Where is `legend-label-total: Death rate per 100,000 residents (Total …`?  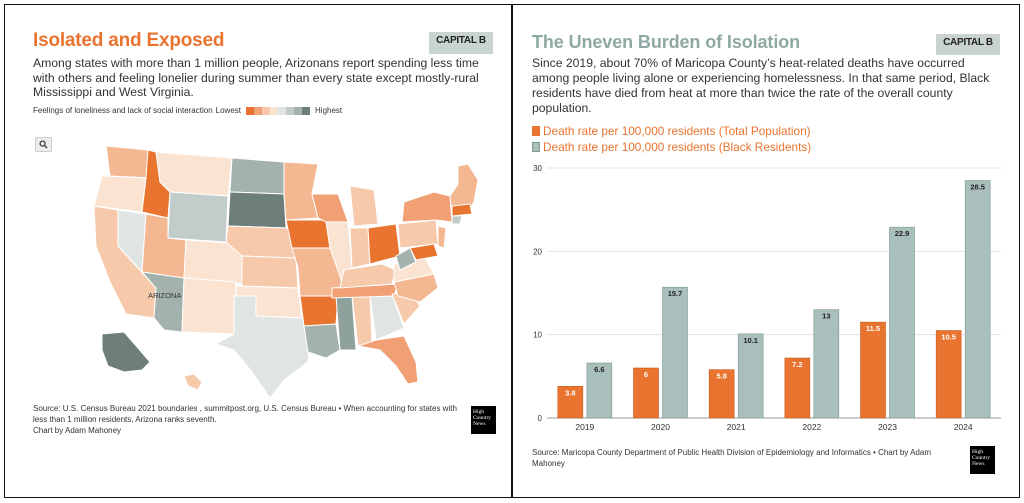 legend-label-total: Death rate per 100,000 residents (Total … is located at coordinates (677, 131).